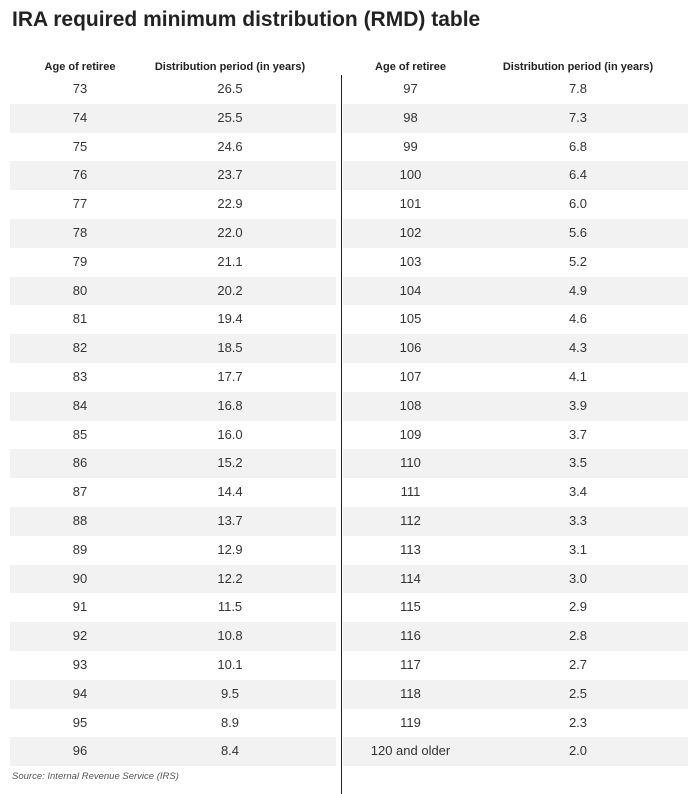 The height and width of the screenshot is (794, 690). Describe the element at coordinates (95, 776) in the screenshot. I see `source-note: Source: Internal Revenue Service (IRS)` at that location.